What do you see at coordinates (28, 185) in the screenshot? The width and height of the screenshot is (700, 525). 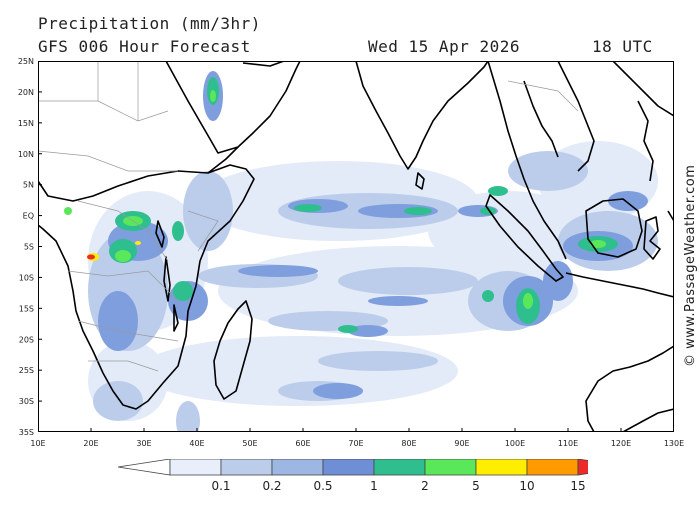 I see `lat-label: 5N` at bounding box center [28, 185].